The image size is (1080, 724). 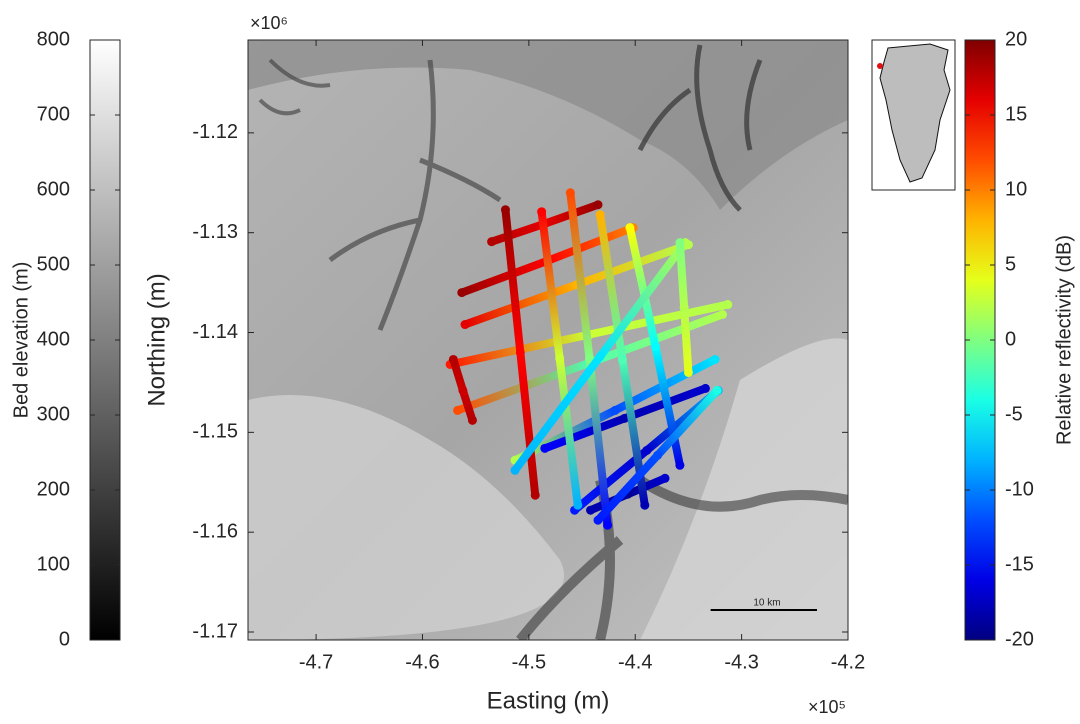 I want to click on x-exponent: ×10⁵, so click(x=827, y=707).